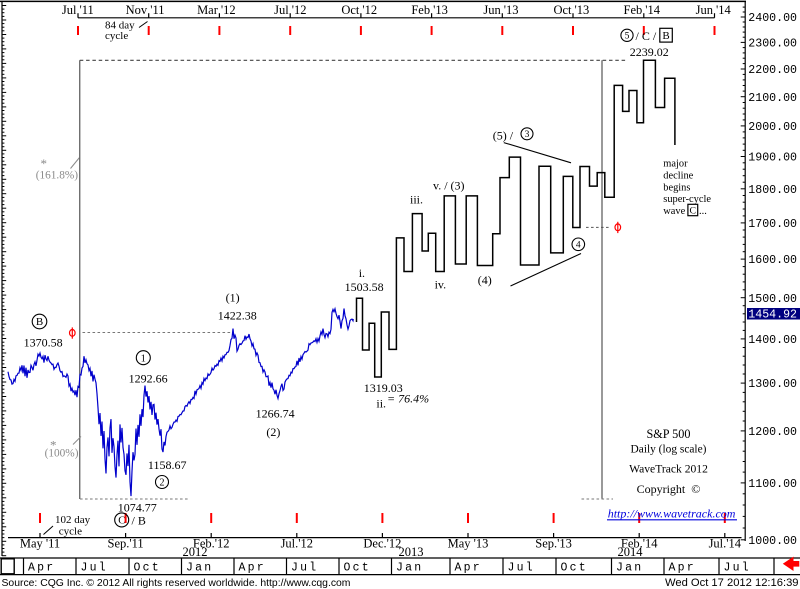  What do you see at coordinates (772, 190) in the screenshot?
I see `svg-text: 1800.00` at bounding box center [772, 190].